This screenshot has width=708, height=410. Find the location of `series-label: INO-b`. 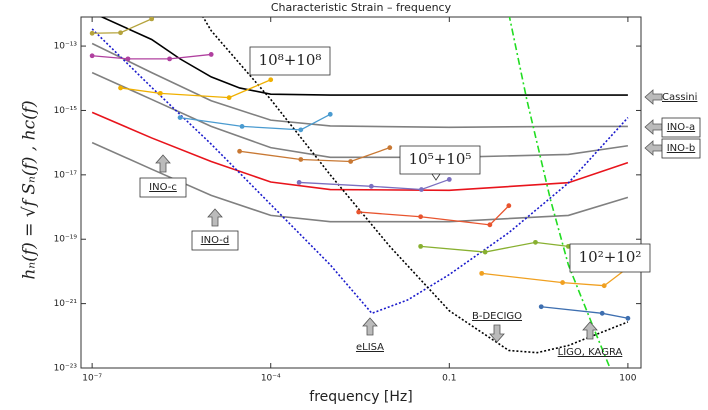

series-label: INO-b is located at coordinates (681, 148).